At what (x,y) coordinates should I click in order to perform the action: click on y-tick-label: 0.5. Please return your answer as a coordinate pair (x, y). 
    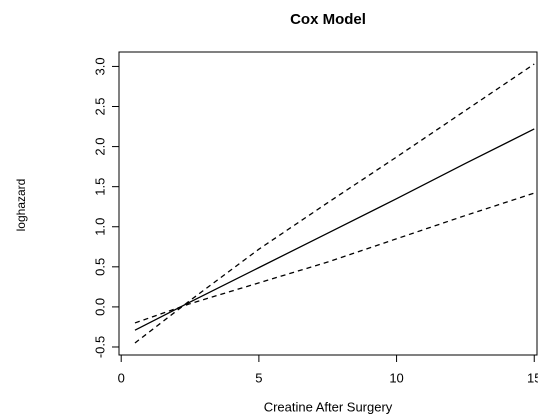
    Looking at the image, I should click on (99, 267).